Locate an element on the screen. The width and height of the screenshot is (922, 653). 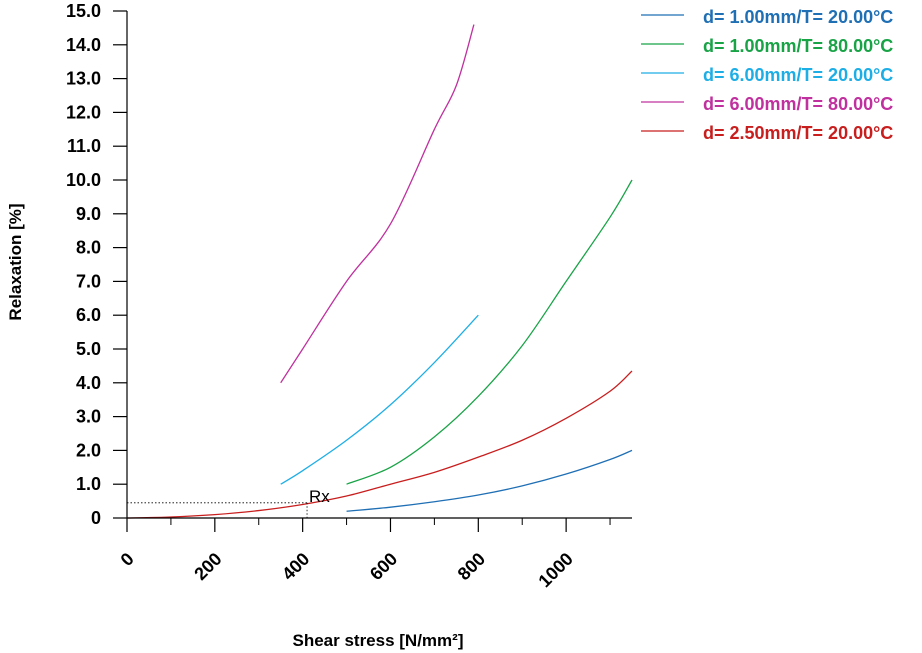
x-axis: 0 200 400 600 800 1000 is located at coordinates (374, 554).